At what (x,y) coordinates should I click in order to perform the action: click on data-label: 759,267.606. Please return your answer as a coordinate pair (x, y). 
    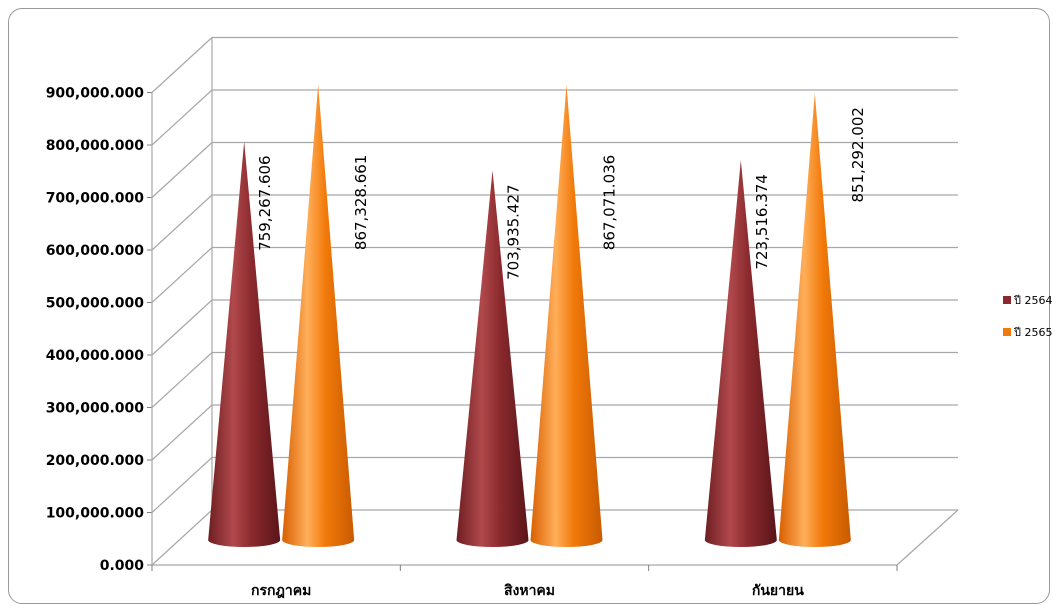
    Looking at the image, I should click on (265, 202).